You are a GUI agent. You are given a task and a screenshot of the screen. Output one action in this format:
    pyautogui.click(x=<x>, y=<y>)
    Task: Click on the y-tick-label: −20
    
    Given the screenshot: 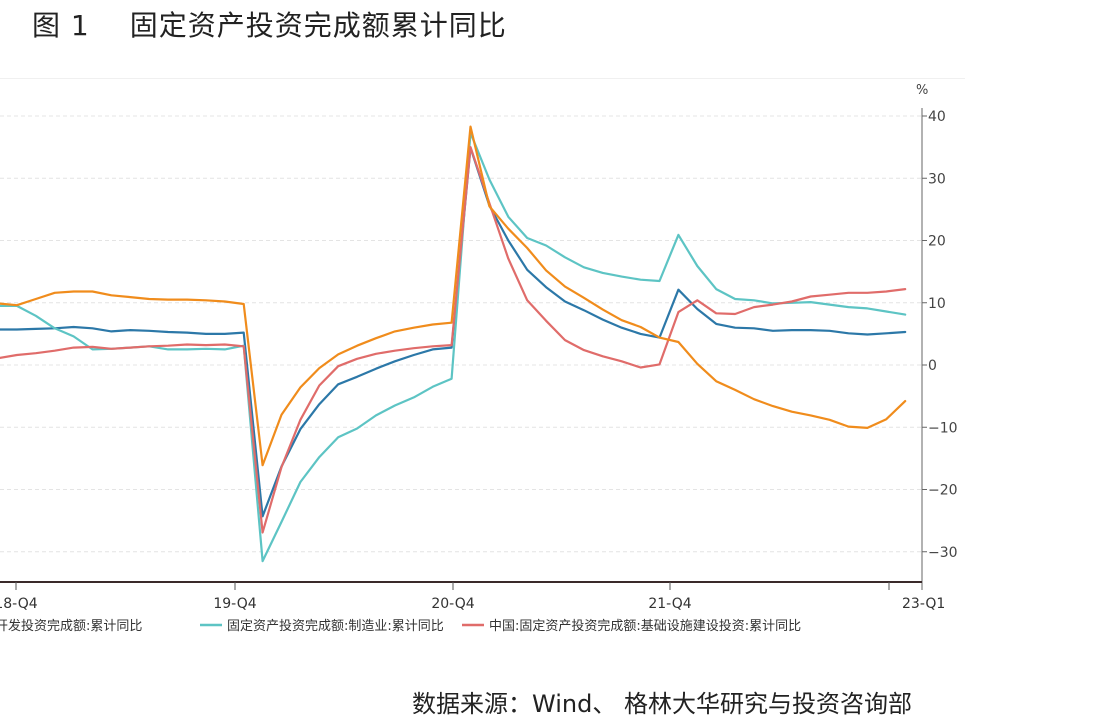 What is the action you would take?
    pyautogui.click(x=943, y=491)
    